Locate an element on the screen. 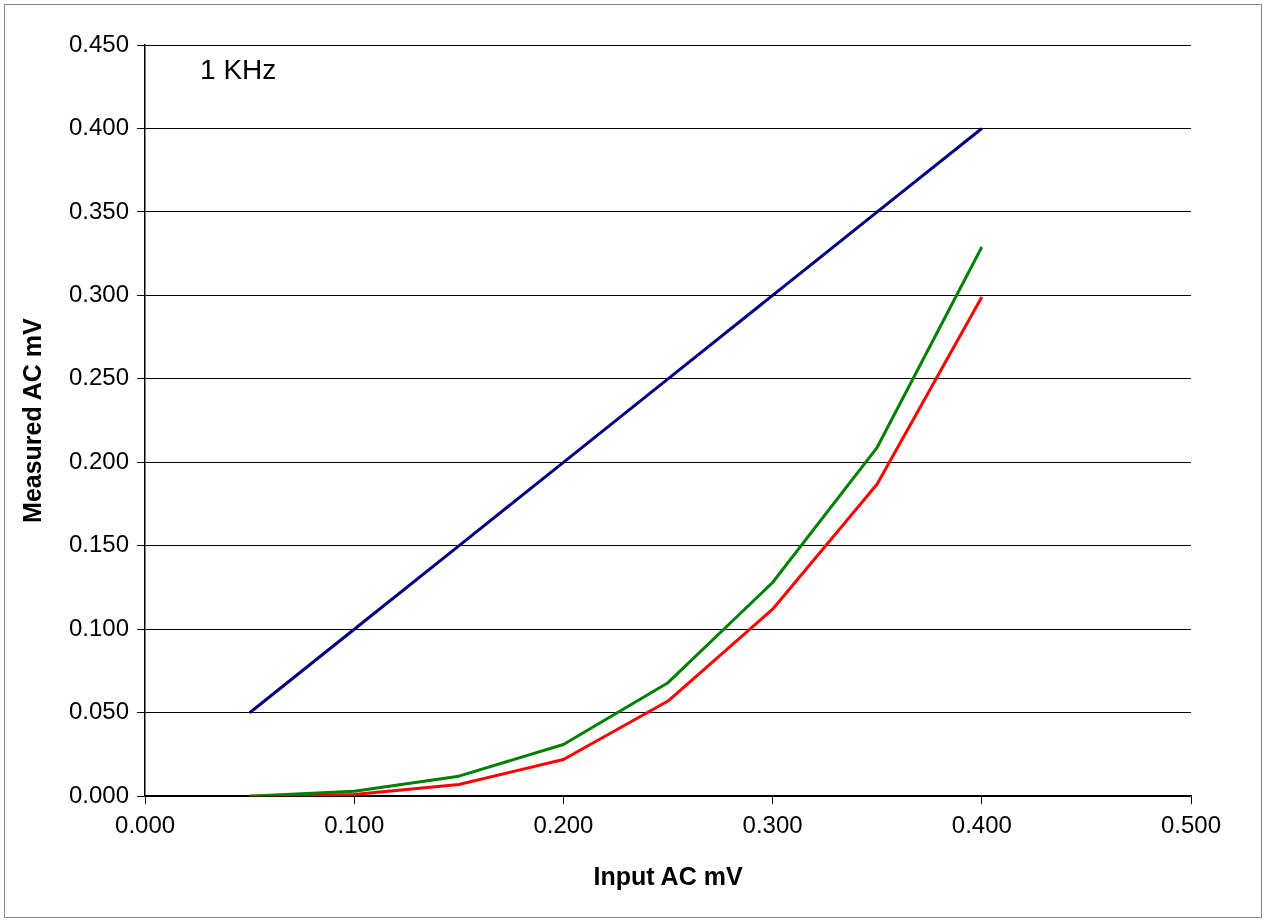 The width and height of the screenshot is (1266, 922). x-tick-label: 0.100 is located at coordinates (354, 825).